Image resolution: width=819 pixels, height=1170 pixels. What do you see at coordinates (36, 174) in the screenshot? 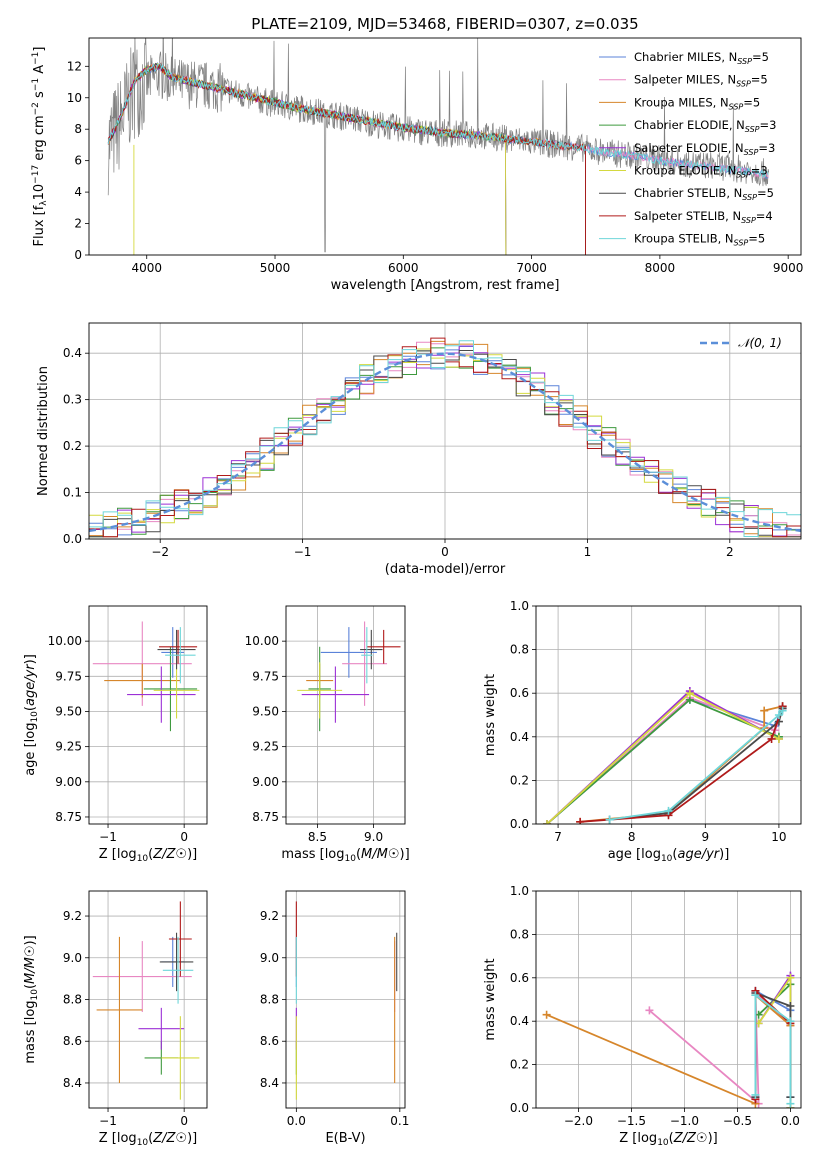
I see `label-part: −17` at bounding box center [36, 174].